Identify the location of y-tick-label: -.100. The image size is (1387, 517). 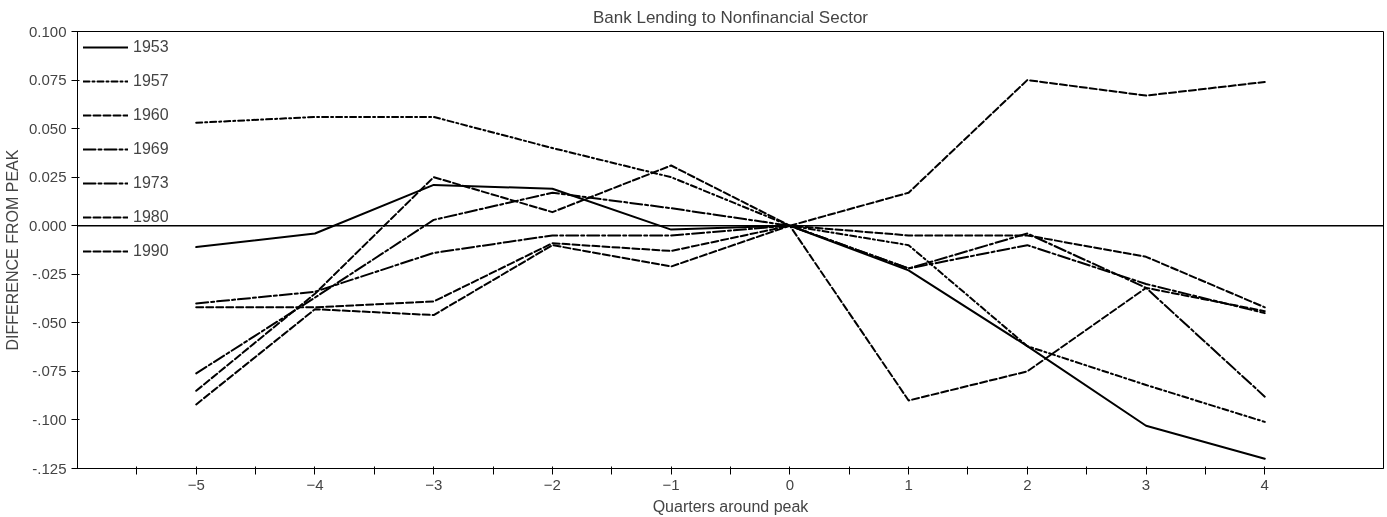
(49, 419).